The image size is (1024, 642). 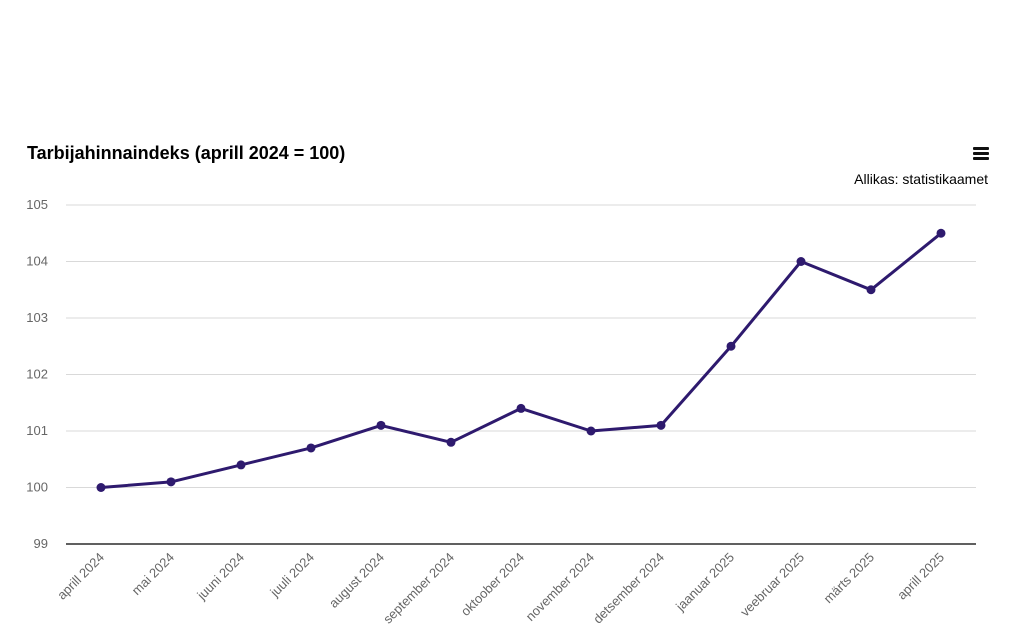 I want to click on y-axis-ticks: 99 100 101 102 103 104 105, so click(x=37, y=374).